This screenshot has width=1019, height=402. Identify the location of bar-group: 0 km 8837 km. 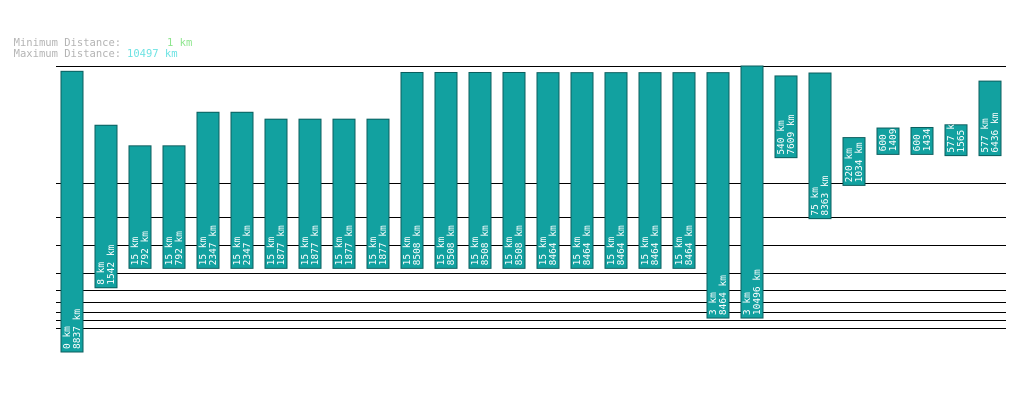
(72, 211).